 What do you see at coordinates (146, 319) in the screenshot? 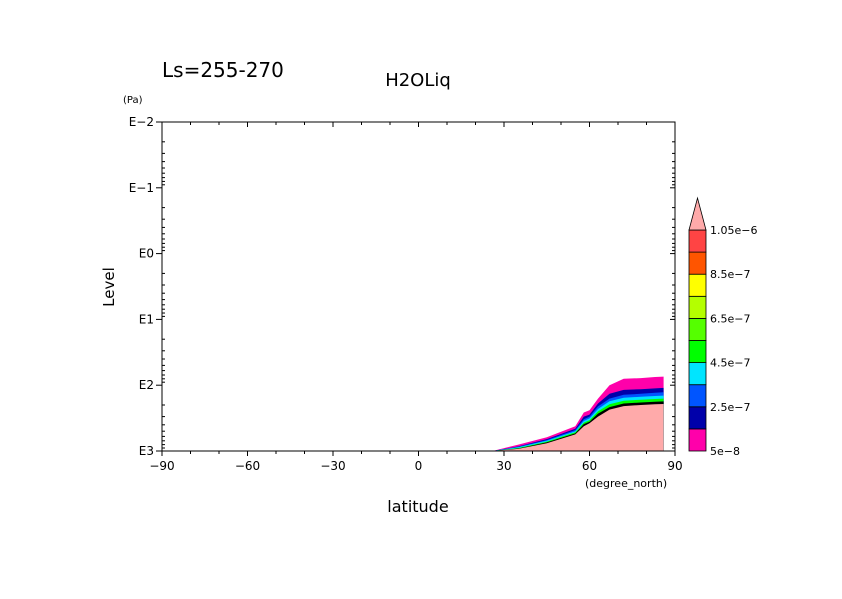
I see `y-tick-label-3: E1` at bounding box center [146, 319].